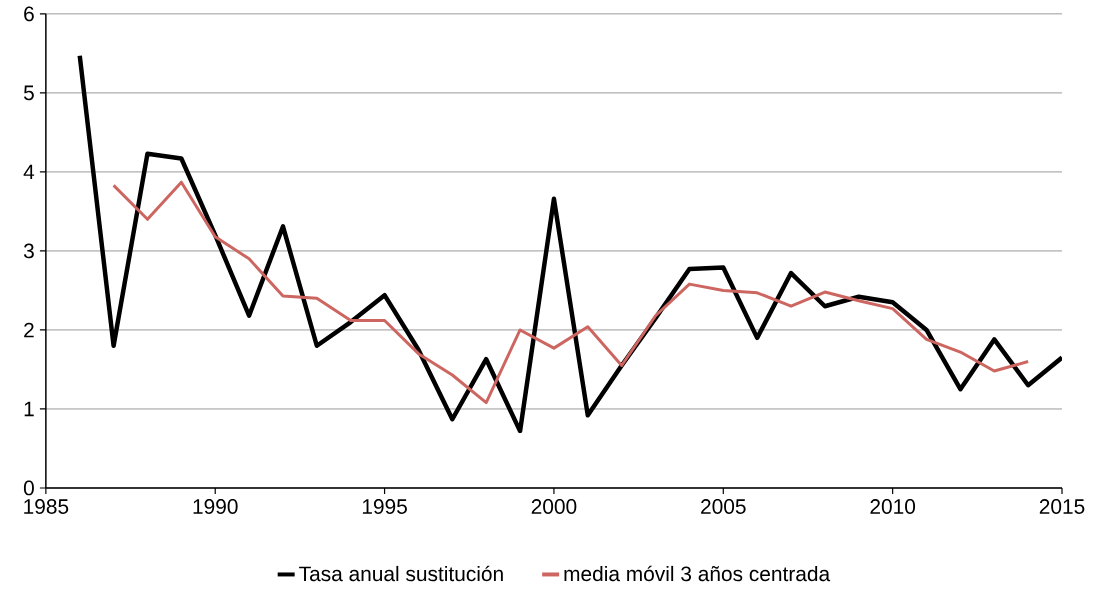  I want to click on y-tick-label: 1, so click(29, 409).